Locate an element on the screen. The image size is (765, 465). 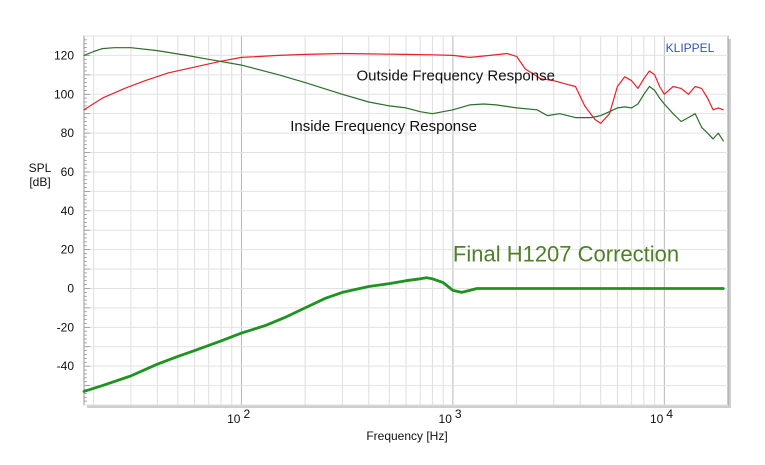
x-tick-labels: 10 2 10 3 10 4 is located at coordinates (450, 416).